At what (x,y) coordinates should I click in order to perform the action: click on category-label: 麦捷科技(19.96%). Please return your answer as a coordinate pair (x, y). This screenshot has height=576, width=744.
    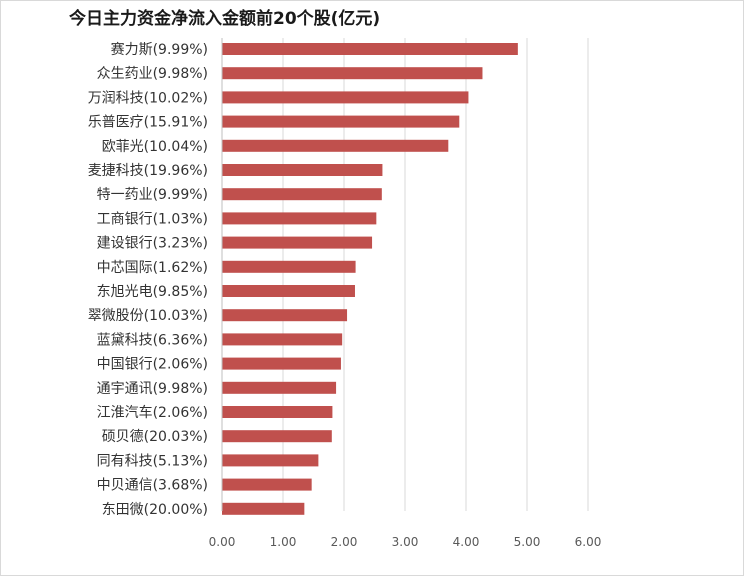
    Looking at the image, I should click on (148, 171).